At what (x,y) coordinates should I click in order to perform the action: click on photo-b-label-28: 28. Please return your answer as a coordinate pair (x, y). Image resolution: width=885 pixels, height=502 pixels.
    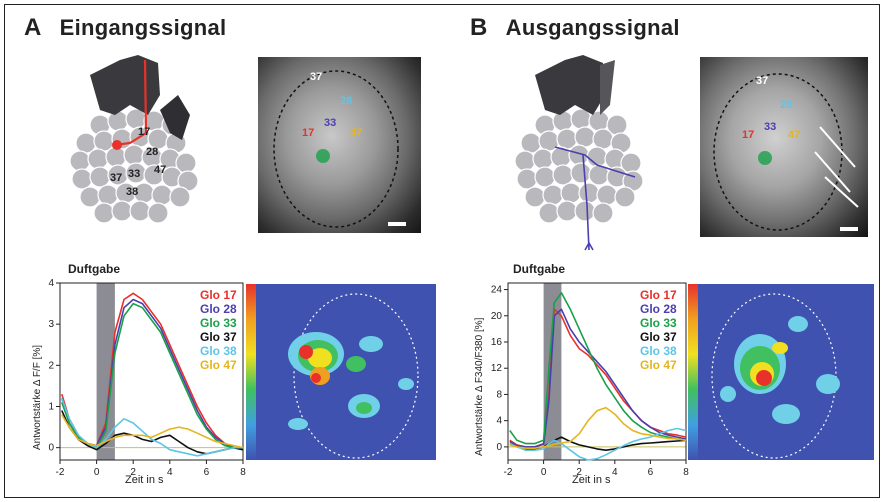
    Looking at the image, I should click on (786, 105).